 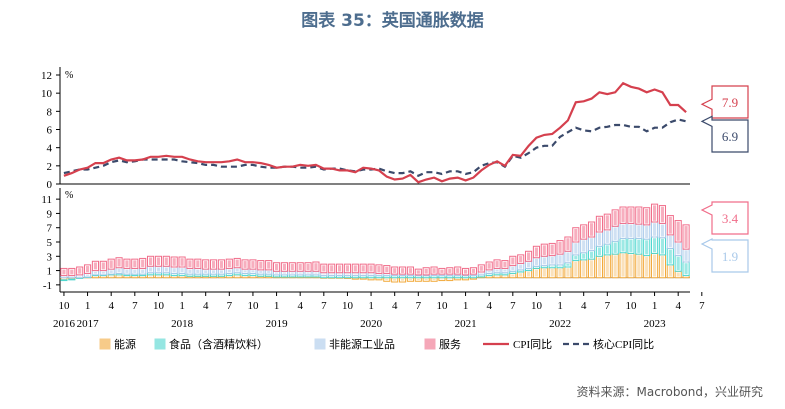 I want to click on core-cpi-callout-value: 6.9, so click(x=730, y=136).